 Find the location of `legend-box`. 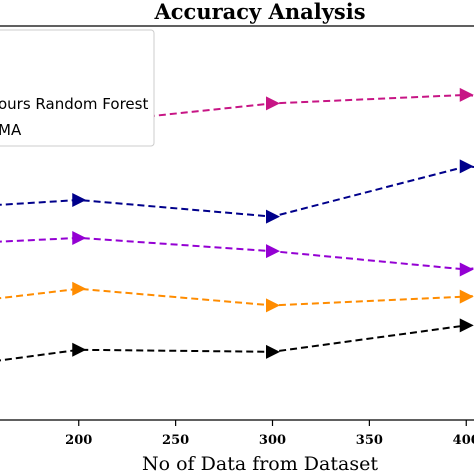

legend-box is located at coordinates (77, 88).